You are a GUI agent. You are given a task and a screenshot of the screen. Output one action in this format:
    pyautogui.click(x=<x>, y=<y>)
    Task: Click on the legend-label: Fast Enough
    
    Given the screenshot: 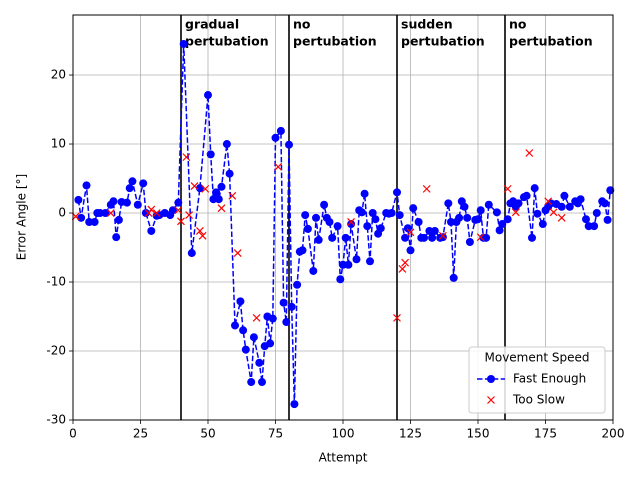 What is the action you would take?
    pyautogui.click(x=549, y=379)
    